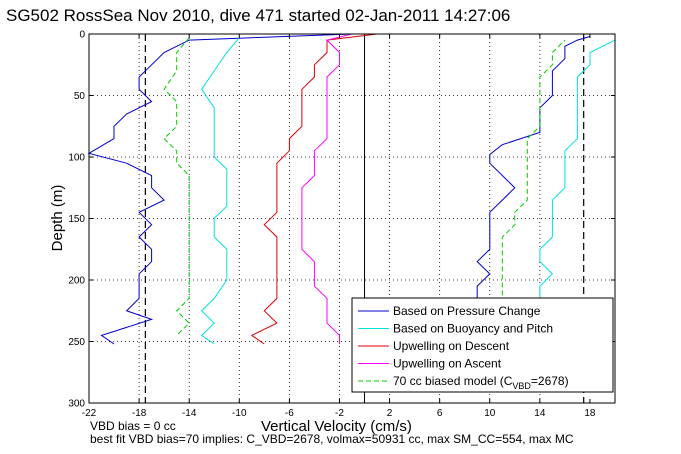 This screenshot has height=454, width=681. What do you see at coordinates (89, 413) in the screenshot?
I see `x-tick-label: -22` at bounding box center [89, 413].